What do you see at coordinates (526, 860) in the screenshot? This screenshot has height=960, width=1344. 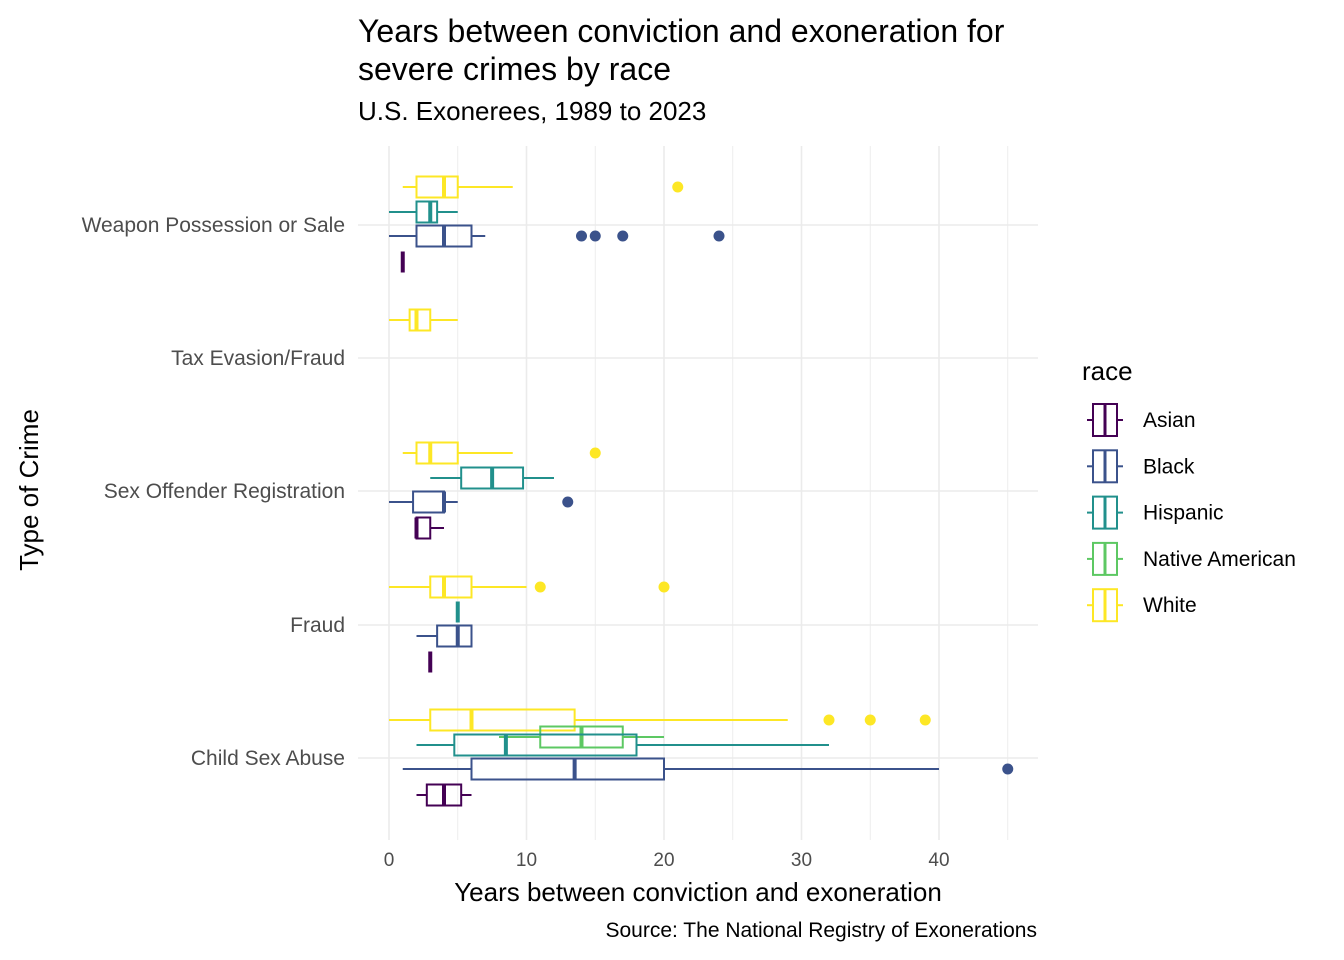 I see `x-tick-label: 10` at bounding box center [526, 860].